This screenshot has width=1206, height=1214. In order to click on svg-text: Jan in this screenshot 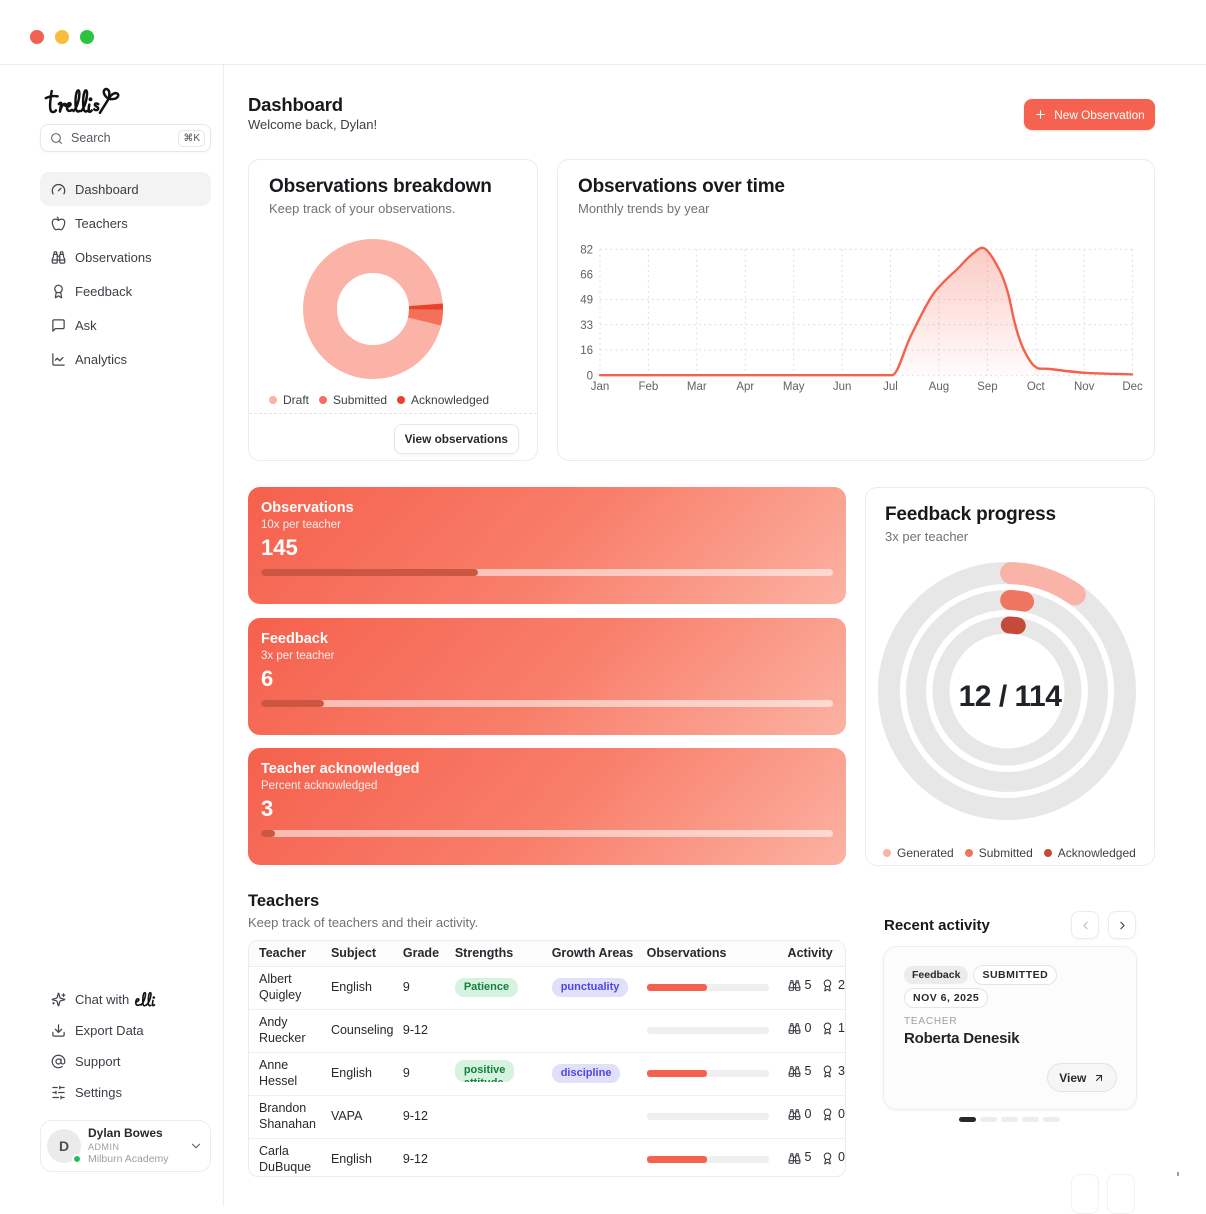, I will do `click(600, 387)`.